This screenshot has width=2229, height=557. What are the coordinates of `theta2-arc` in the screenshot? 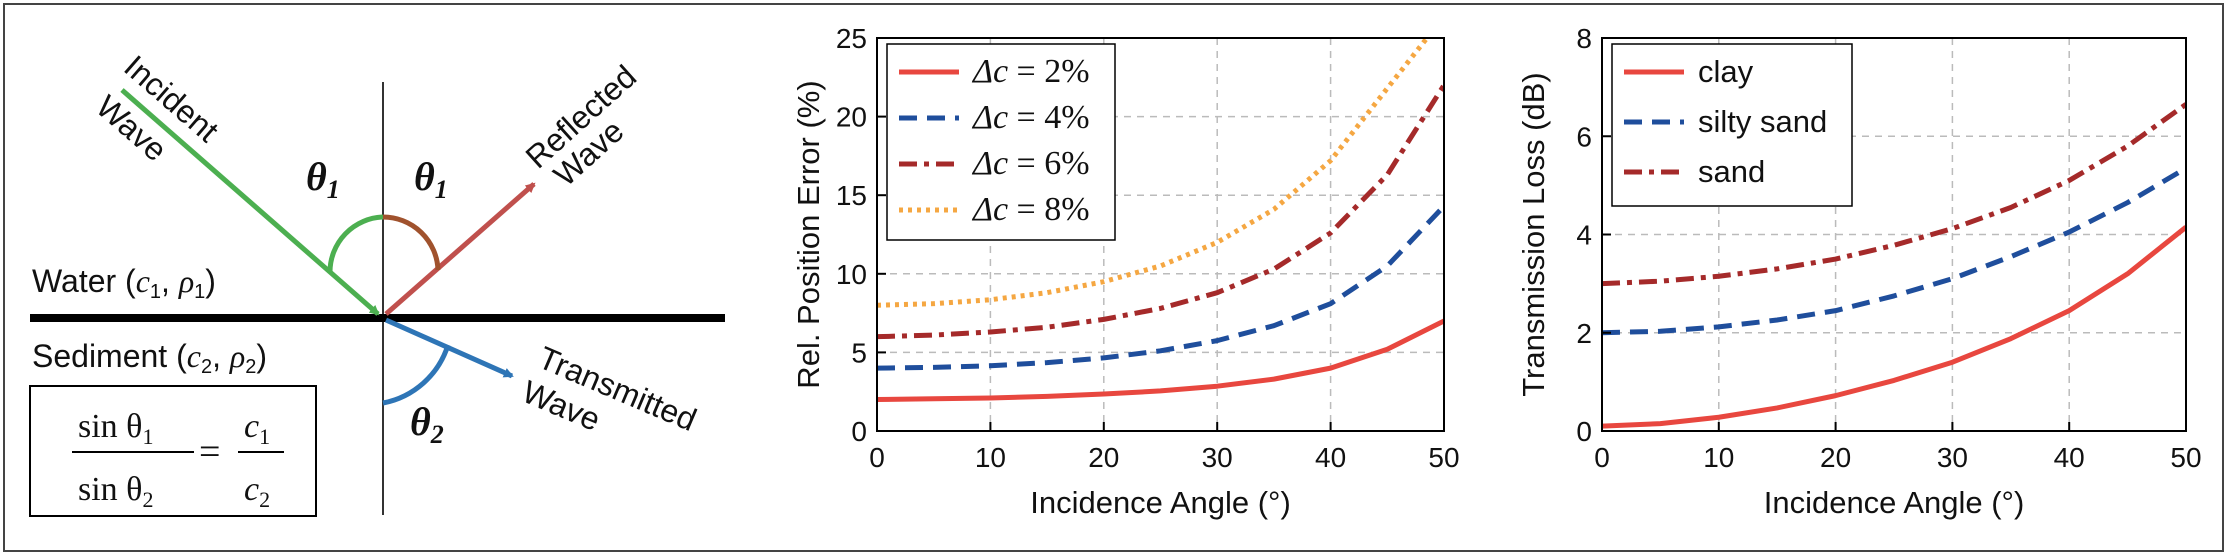 It's located at (416, 375).